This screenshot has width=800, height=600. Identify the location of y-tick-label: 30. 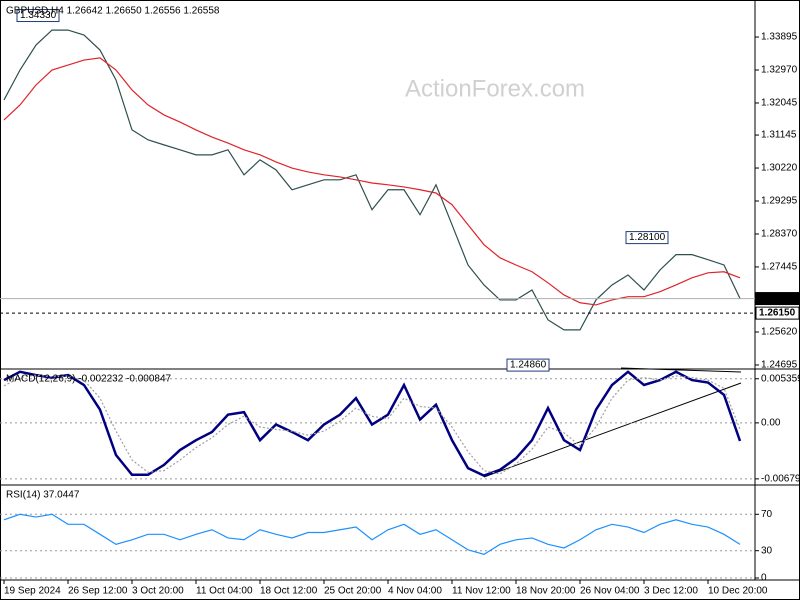
(767, 550).